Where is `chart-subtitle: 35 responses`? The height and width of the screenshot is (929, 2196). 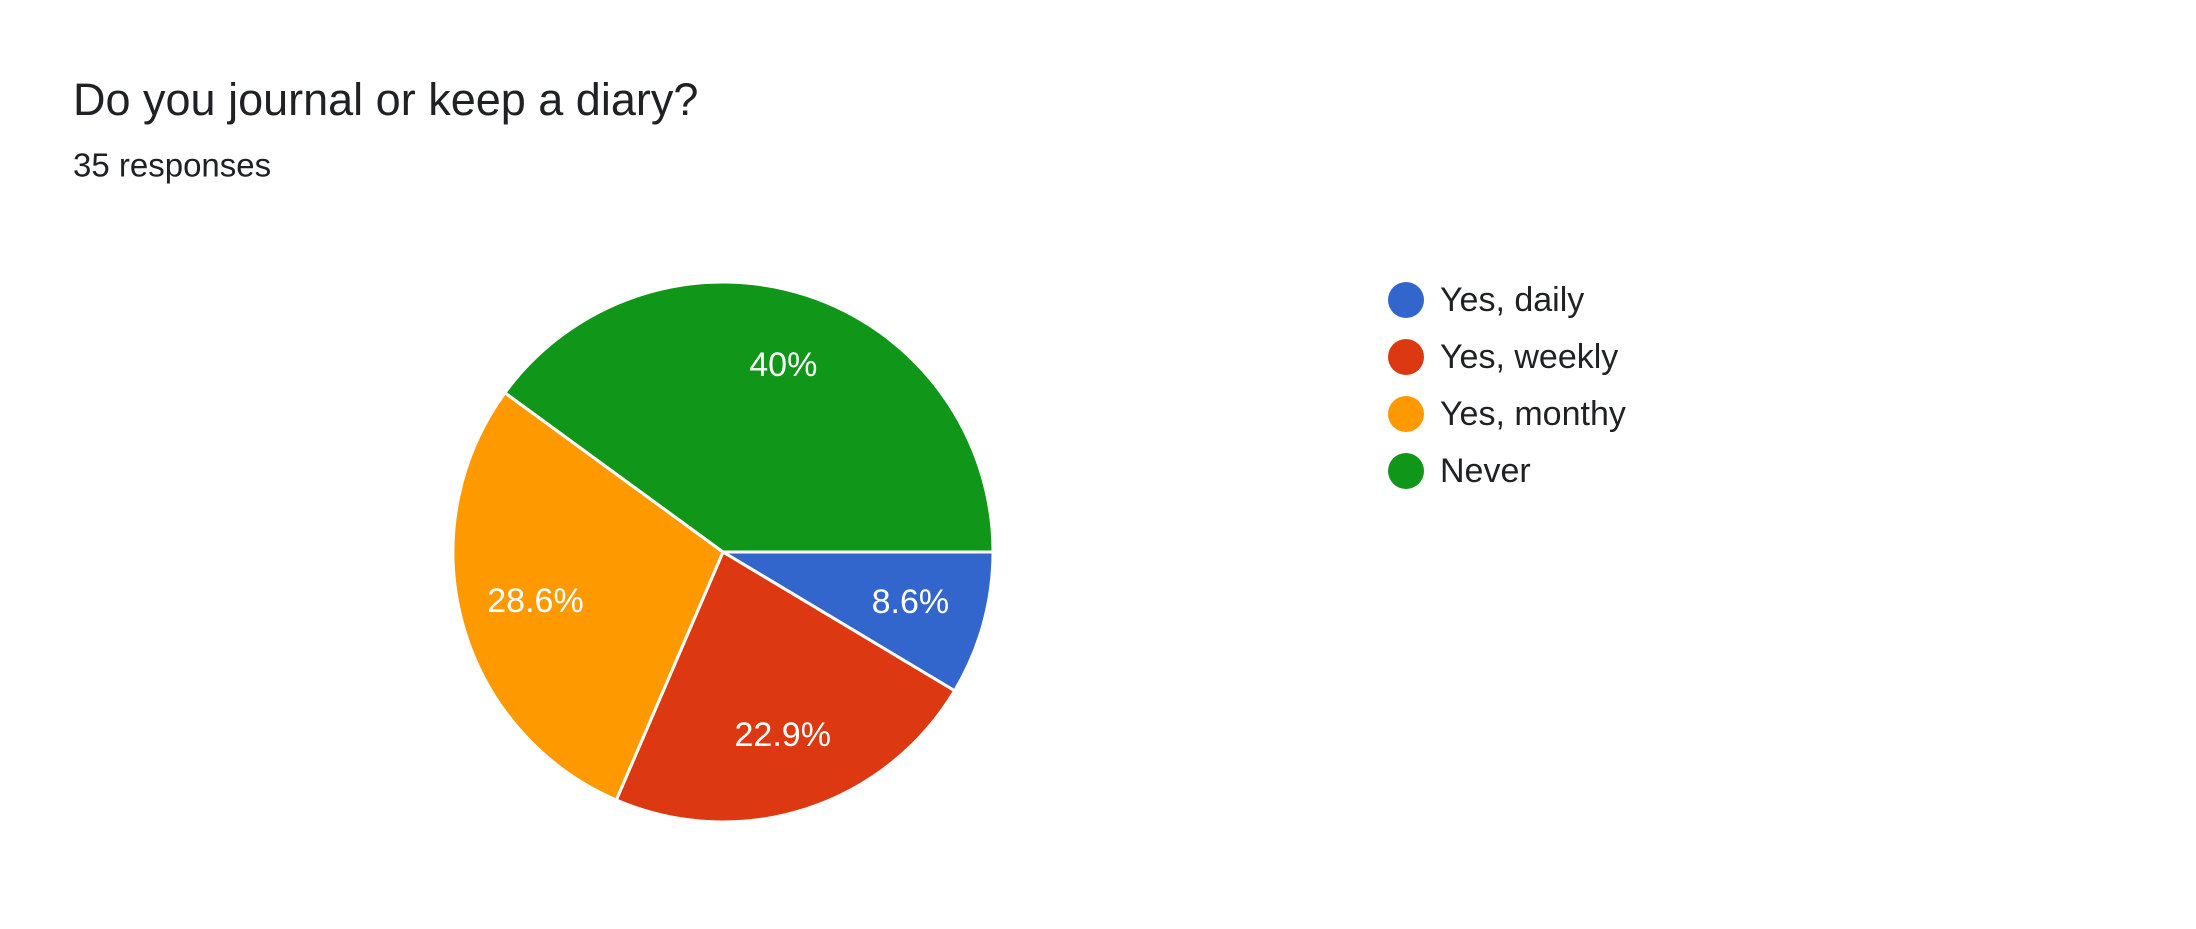
chart-subtitle: 35 responses is located at coordinates (172, 165).